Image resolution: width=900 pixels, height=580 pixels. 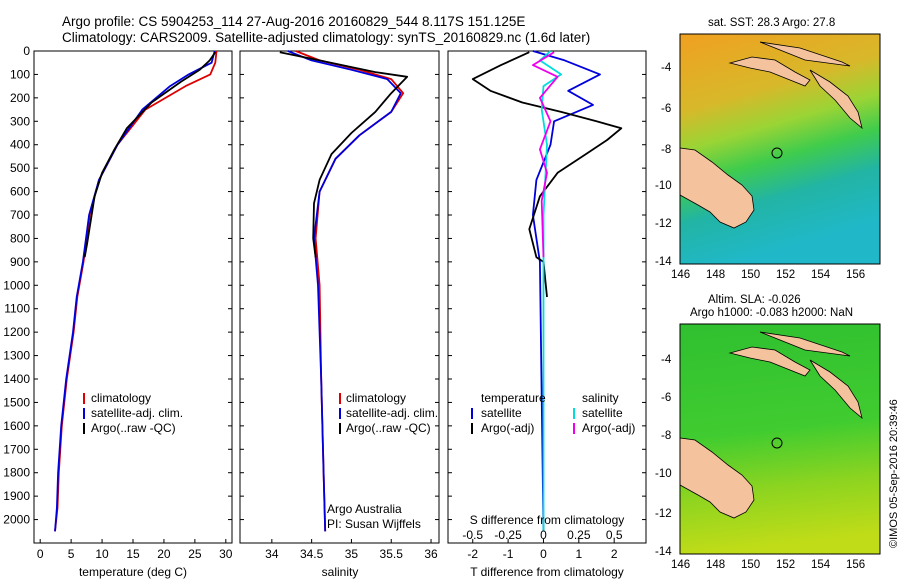 I want to click on x-tick-label: 35.5, so click(x=392, y=554).